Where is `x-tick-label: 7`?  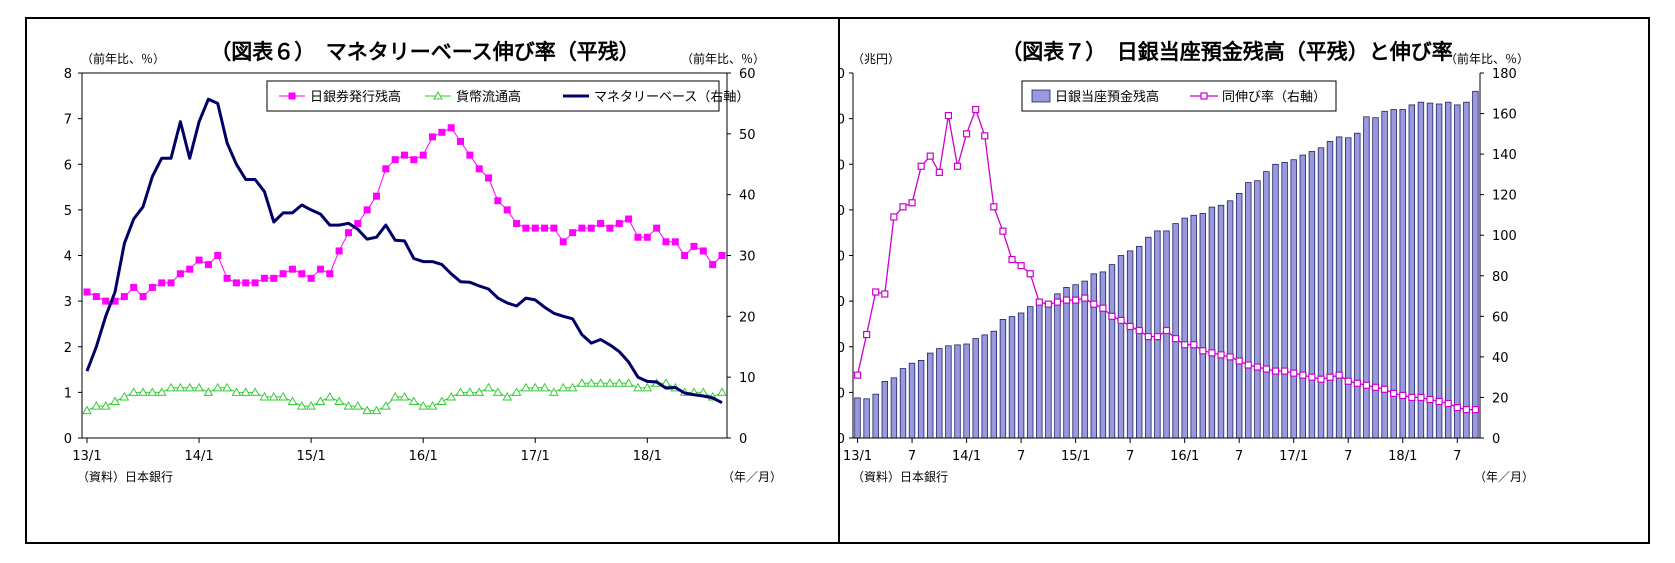 x-tick-label: 7 is located at coordinates (1348, 456).